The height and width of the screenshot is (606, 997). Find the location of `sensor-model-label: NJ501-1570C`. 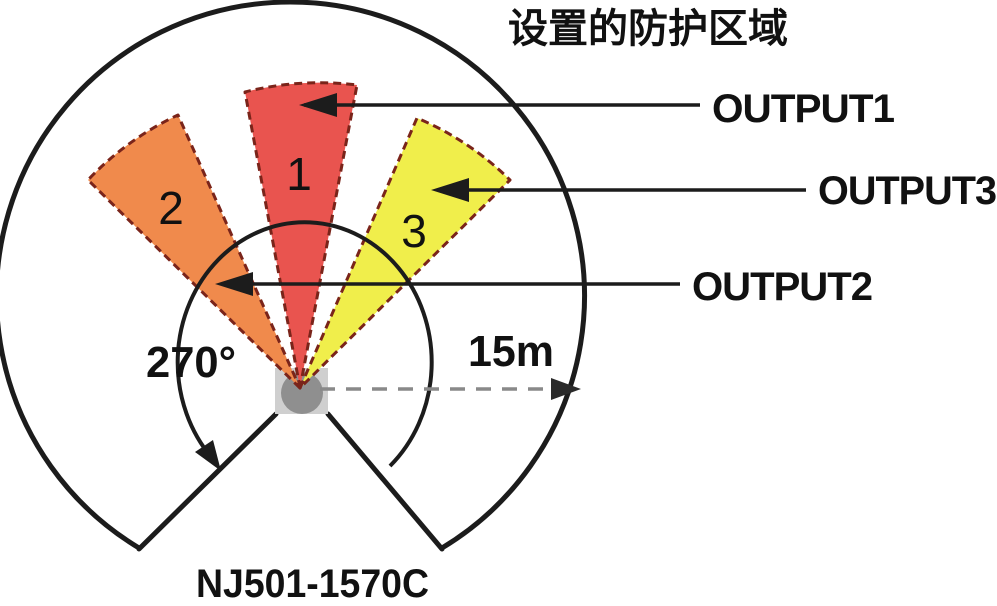

sensor-model-label: NJ501-1570C is located at coordinates (312, 584).